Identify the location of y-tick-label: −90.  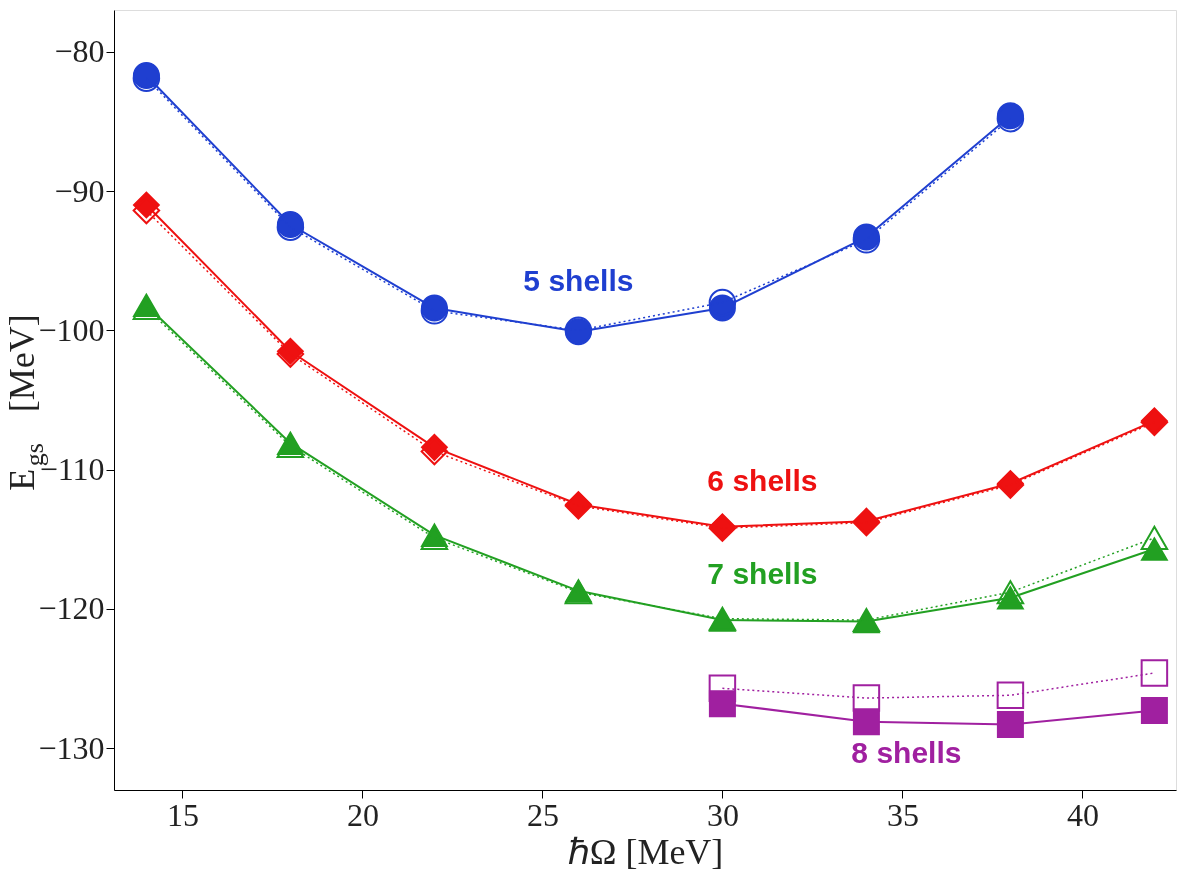
(79, 190).